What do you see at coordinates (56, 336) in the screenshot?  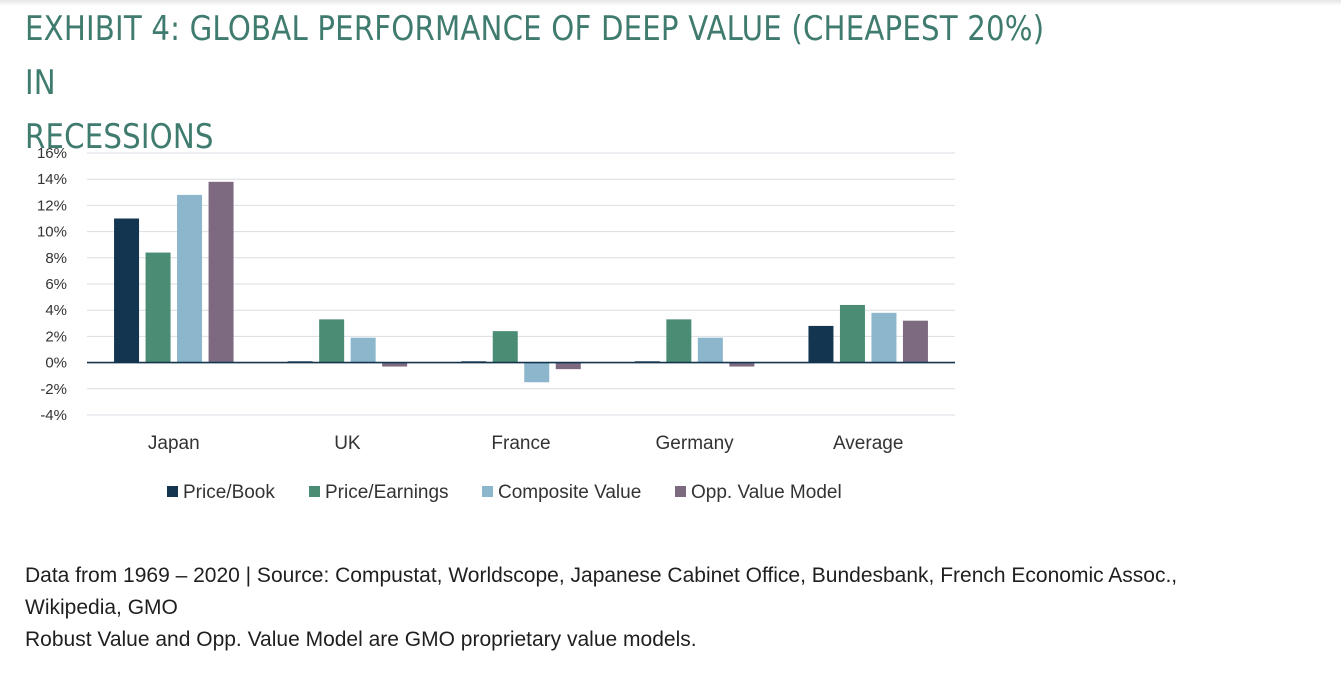 I see `y-tick-label: 2%` at bounding box center [56, 336].